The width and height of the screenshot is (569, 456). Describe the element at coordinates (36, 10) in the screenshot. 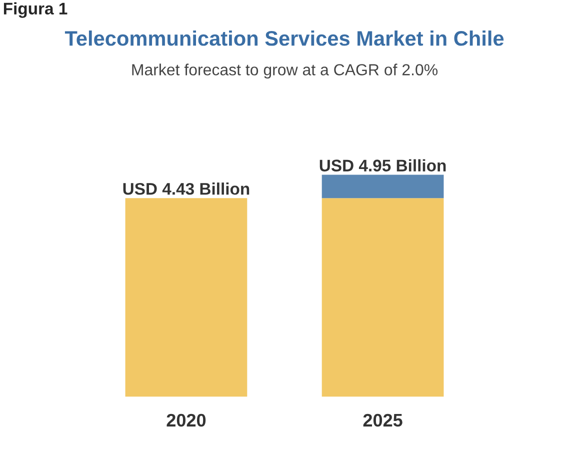

I see `text: Figura 1` at that location.